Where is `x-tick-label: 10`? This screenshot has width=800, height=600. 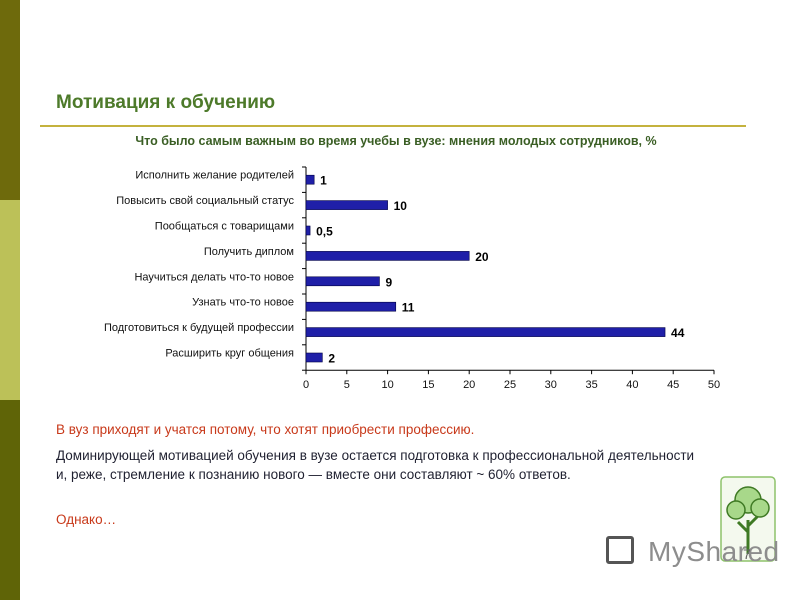
x-tick-label: 10 is located at coordinates (387, 385).